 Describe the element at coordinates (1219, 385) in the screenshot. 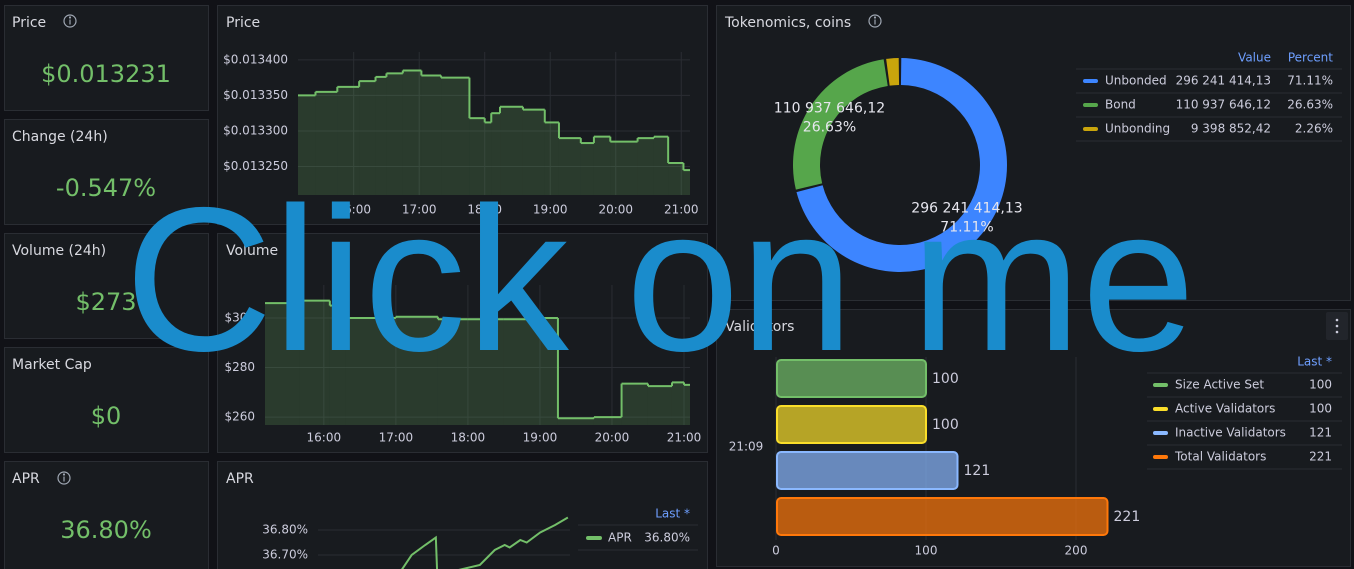

I see `legend-label: Size Active Set` at that location.